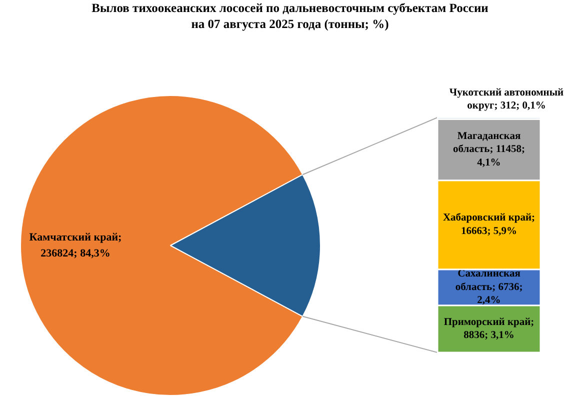 The width and height of the screenshot is (580, 400). Describe the element at coordinates (506, 99) in the screenshot. I see `data-label: Чукотский автономный округ; 312; 0,1%` at that location.